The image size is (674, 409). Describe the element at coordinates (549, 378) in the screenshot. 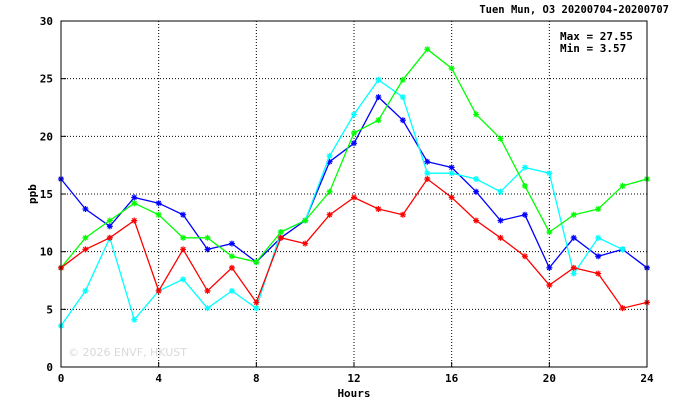

I see `x-tick-label: 20` at that location.